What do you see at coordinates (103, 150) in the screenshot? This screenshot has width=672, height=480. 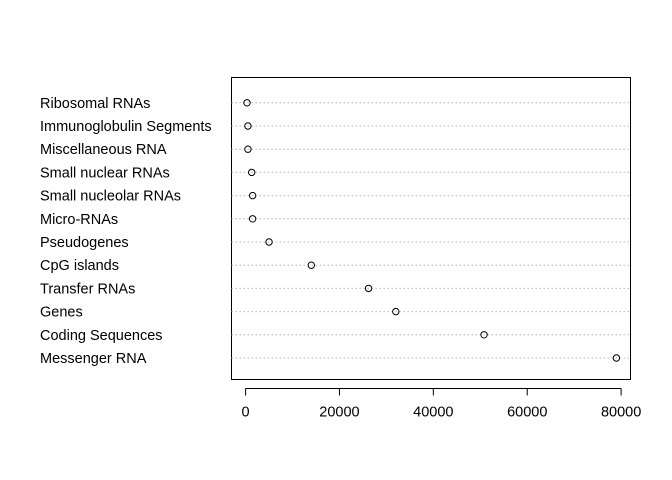 I see `category-label: Miscellaneous RNA` at bounding box center [103, 150].